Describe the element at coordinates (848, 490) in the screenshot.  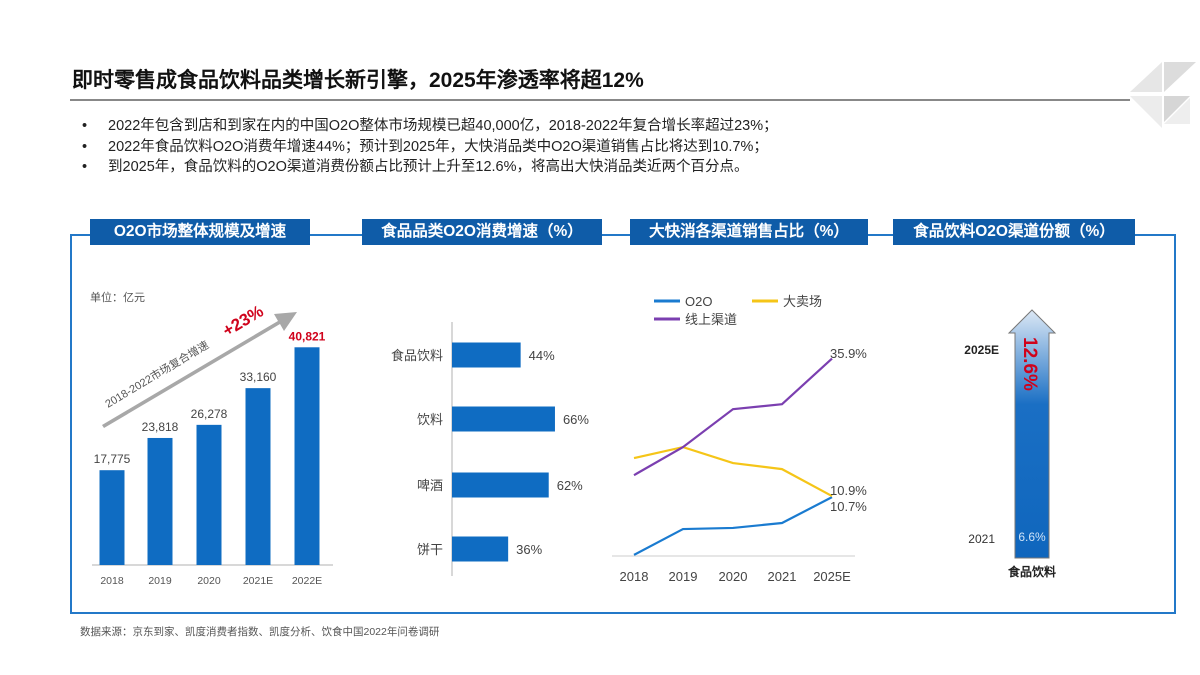
I see `end-value-label: 10.9%` at that location.